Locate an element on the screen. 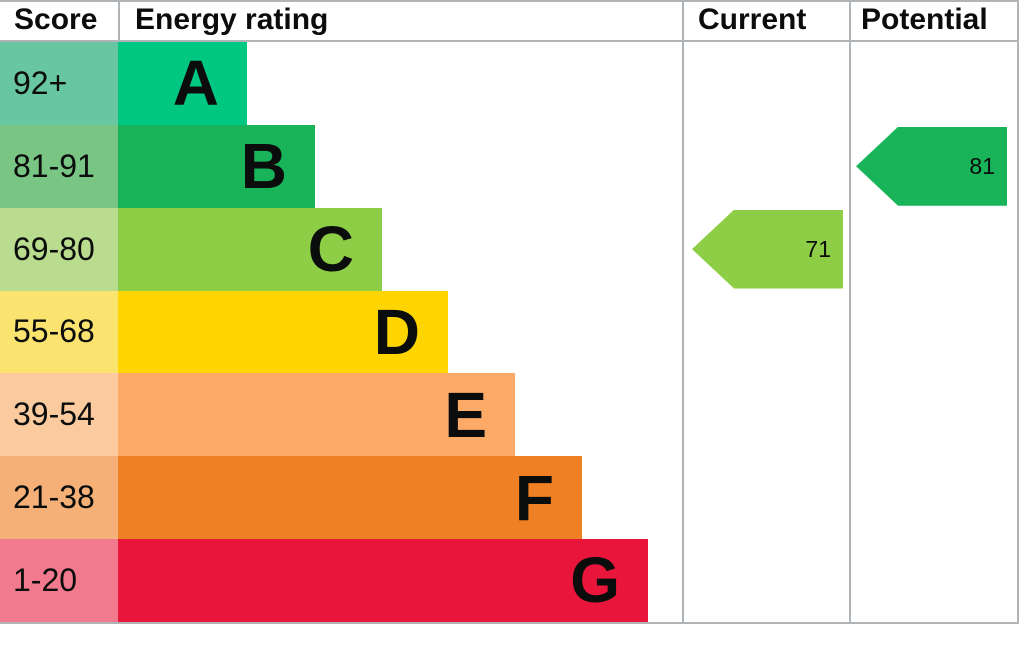  rating-band-bar: G is located at coordinates (383, 580).